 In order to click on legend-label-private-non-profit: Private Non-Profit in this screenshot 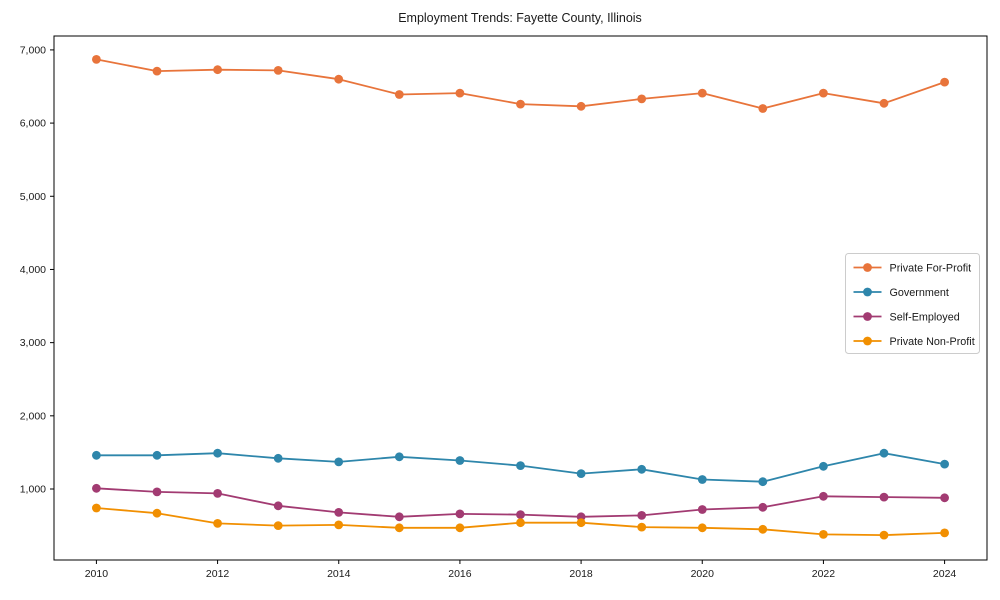, I will do `click(932, 342)`.